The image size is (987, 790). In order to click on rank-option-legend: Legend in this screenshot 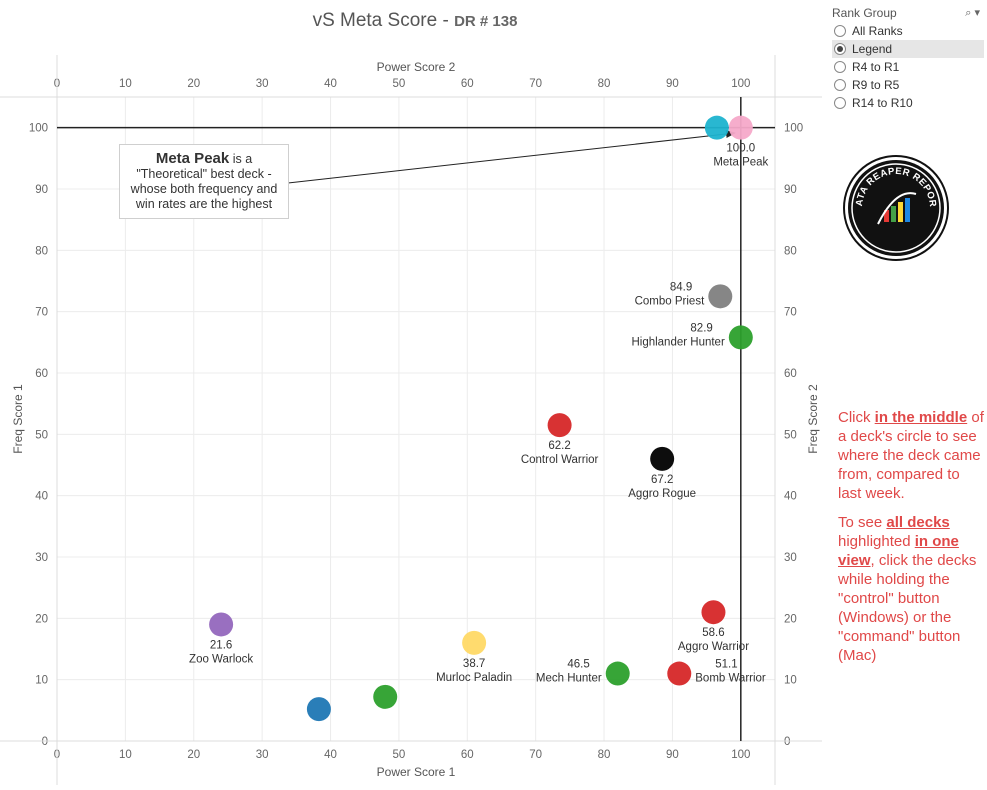, I will do `click(908, 49)`.